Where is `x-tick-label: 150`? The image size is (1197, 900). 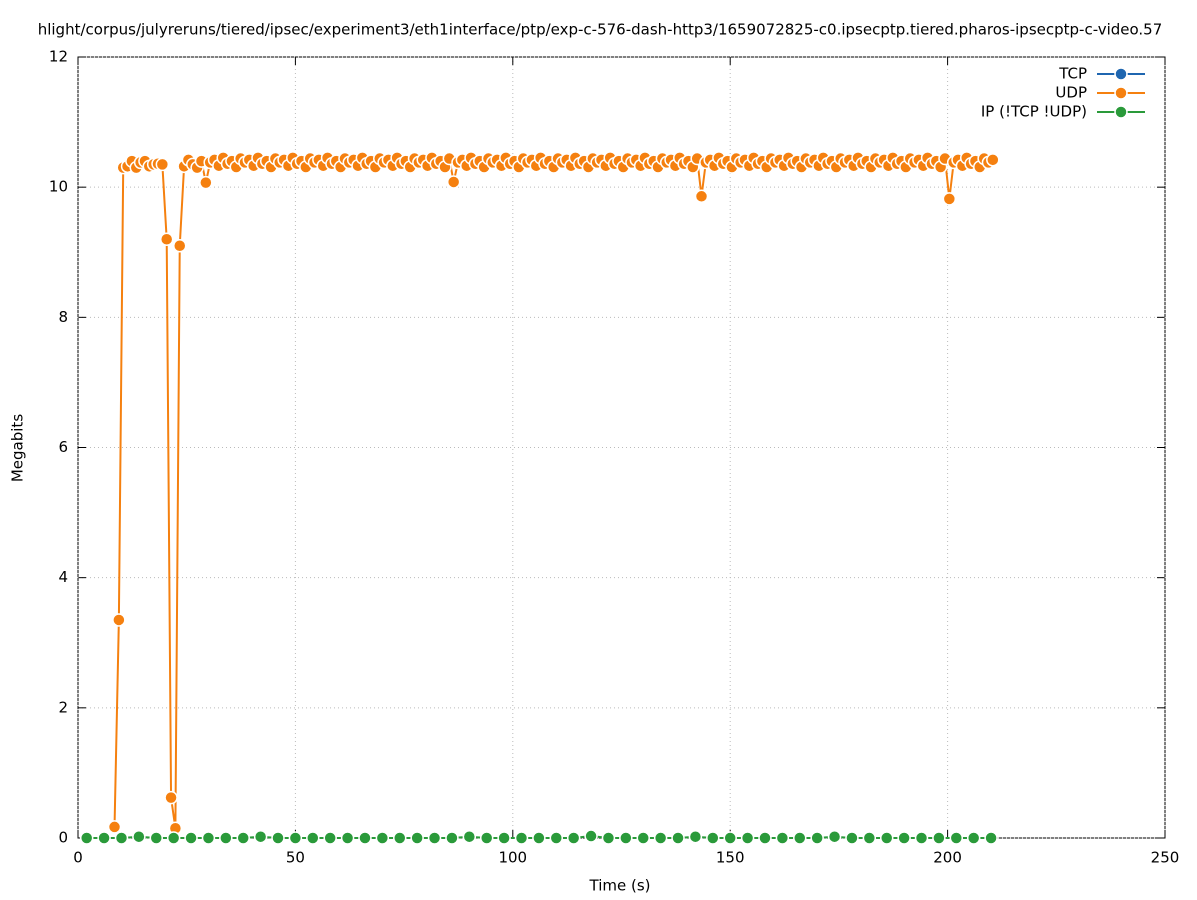 x-tick-label: 150 is located at coordinates (730, 858).